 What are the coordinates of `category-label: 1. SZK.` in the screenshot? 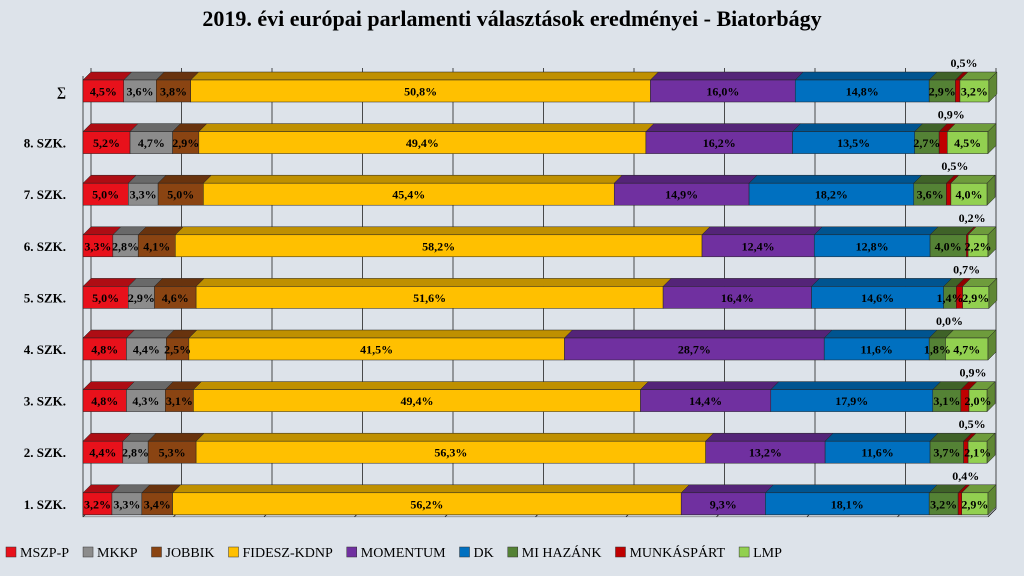 It's located at (45, 504).